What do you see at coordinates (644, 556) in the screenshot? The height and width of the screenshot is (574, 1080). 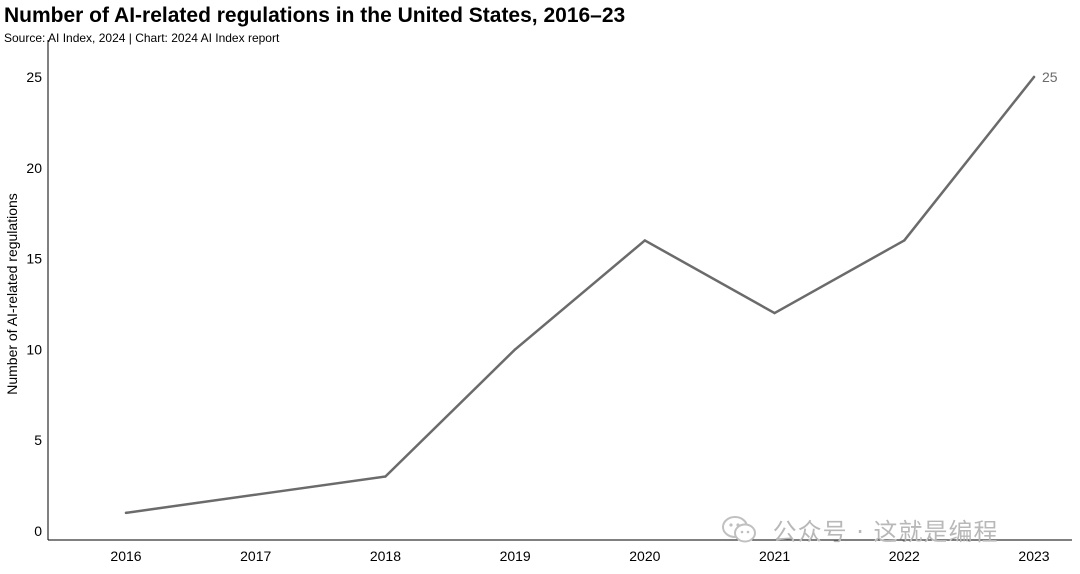 I see `x-tick-label: 2020` at bounding box center [644, 556].